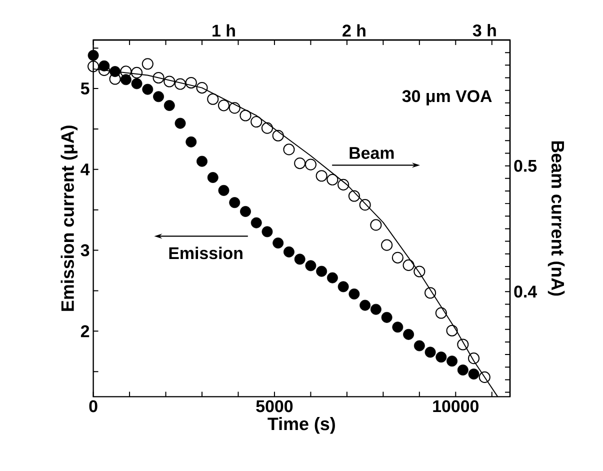 This screenshot has width=603, height=471. I want to click on x2-tick-label: 2 h, so click(354, 30).